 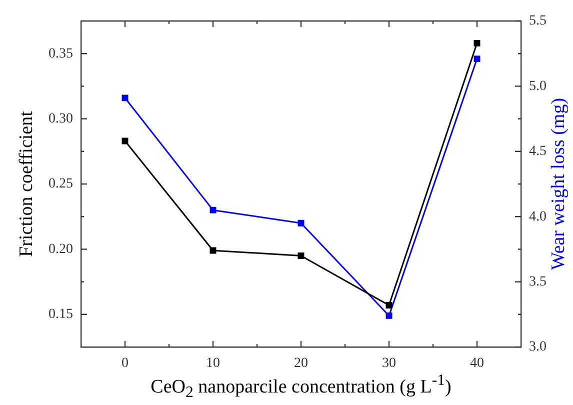 What do you see at coordinates (537, 216) in the screenshot?
I see `y2-tick-label: 4.0` at bounding box center [537, 216].